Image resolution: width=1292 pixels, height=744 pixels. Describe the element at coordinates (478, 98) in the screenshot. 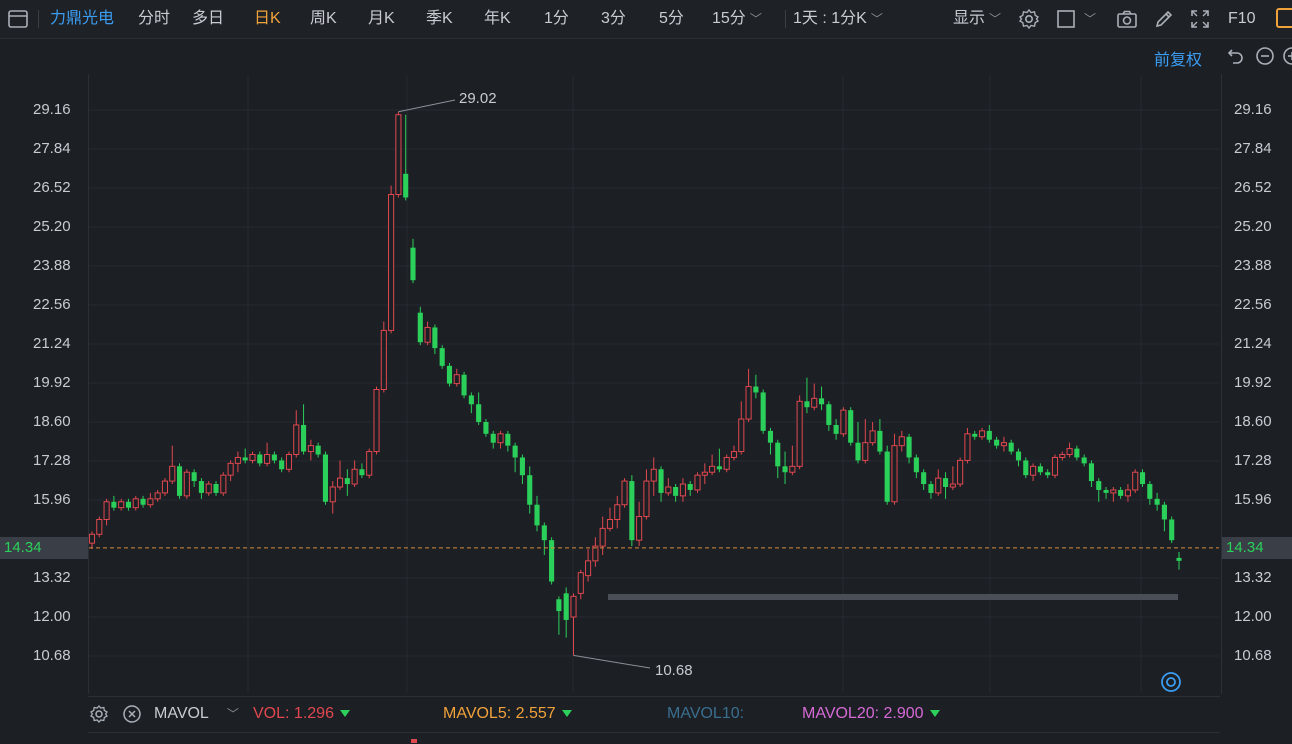

I see `high-annotation: 29.02` at that location.